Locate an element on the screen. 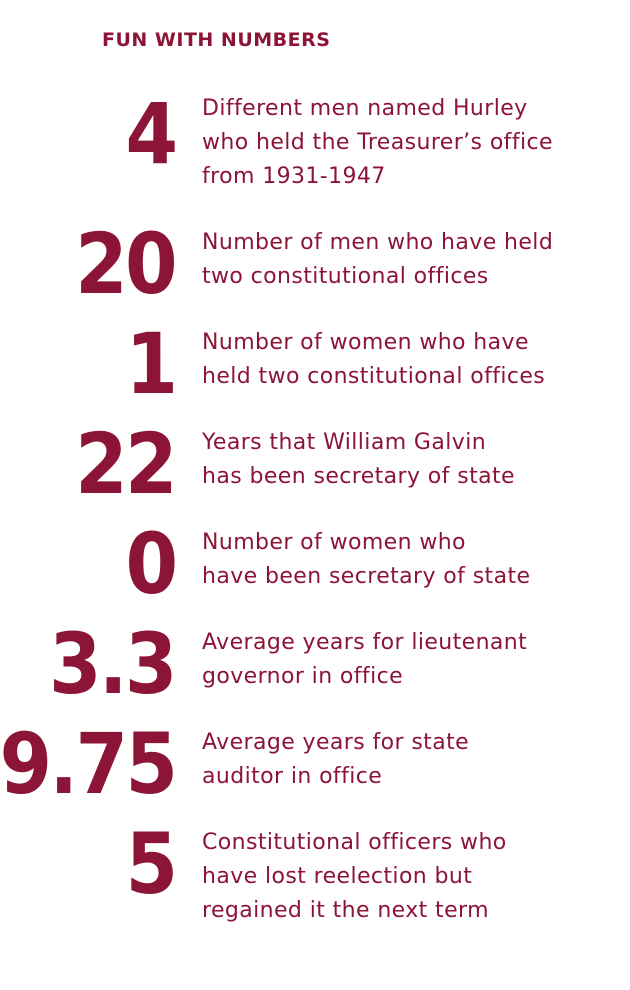 The height and width of the screenshot is (990, 630). stat-number: 3.3 is located at coordinates (113, 664).